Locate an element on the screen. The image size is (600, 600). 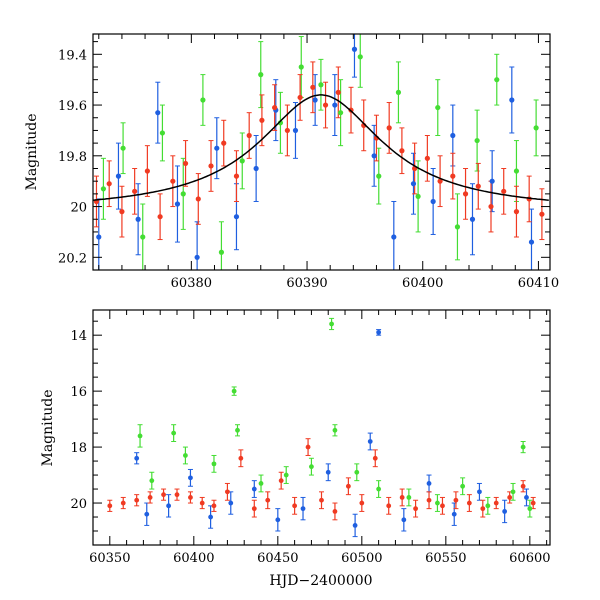
bottom-x-tick-label: 60350 is located at coordinates (109, 558).